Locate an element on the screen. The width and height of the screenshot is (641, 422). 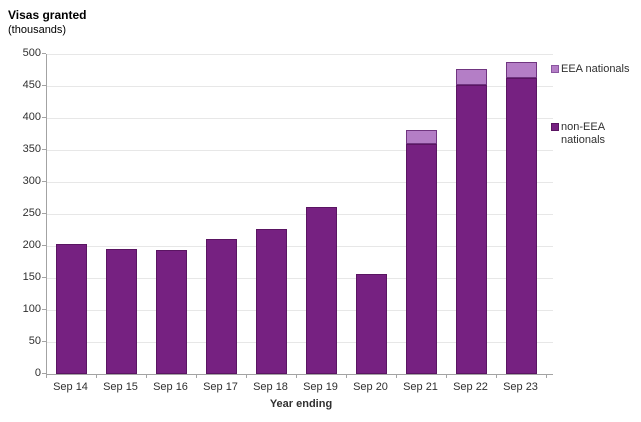
y-axis-tick-label: 0 is located at coordinates (37, 373).